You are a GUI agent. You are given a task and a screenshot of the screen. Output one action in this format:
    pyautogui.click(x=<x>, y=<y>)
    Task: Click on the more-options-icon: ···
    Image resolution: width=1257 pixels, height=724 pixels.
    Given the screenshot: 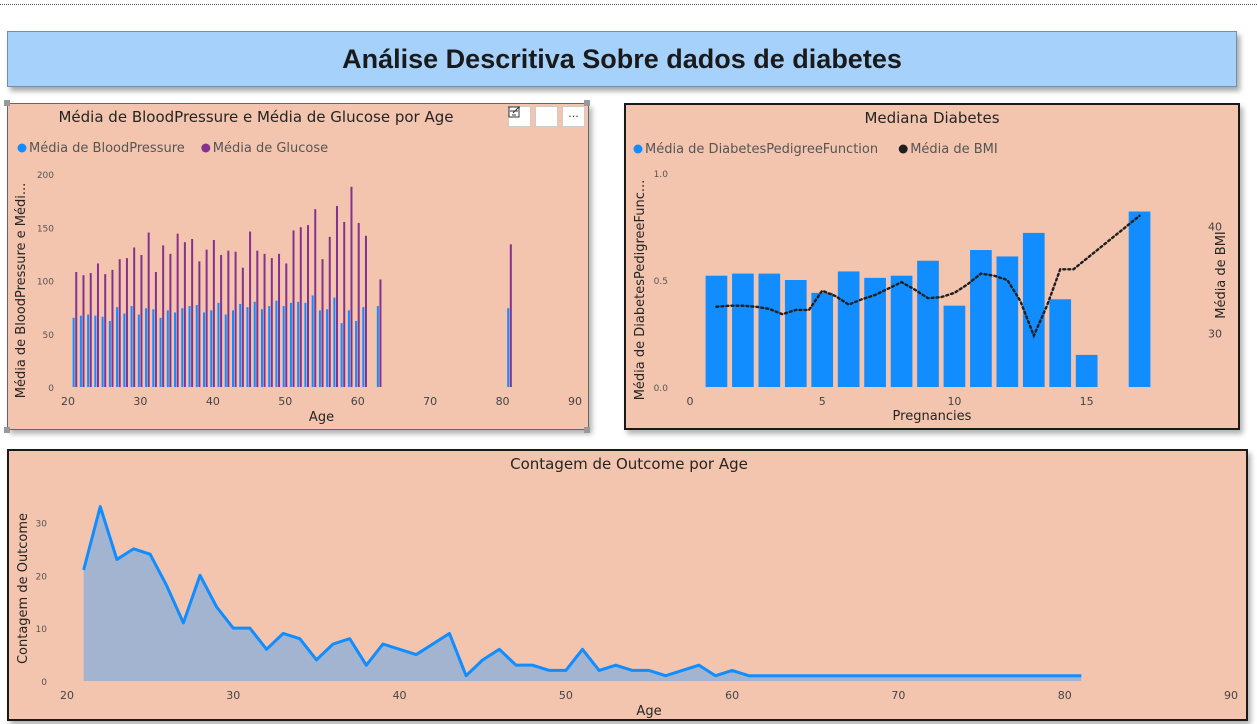 What is the action you would take?
    pyautogui.click(x=573, y=116)
    